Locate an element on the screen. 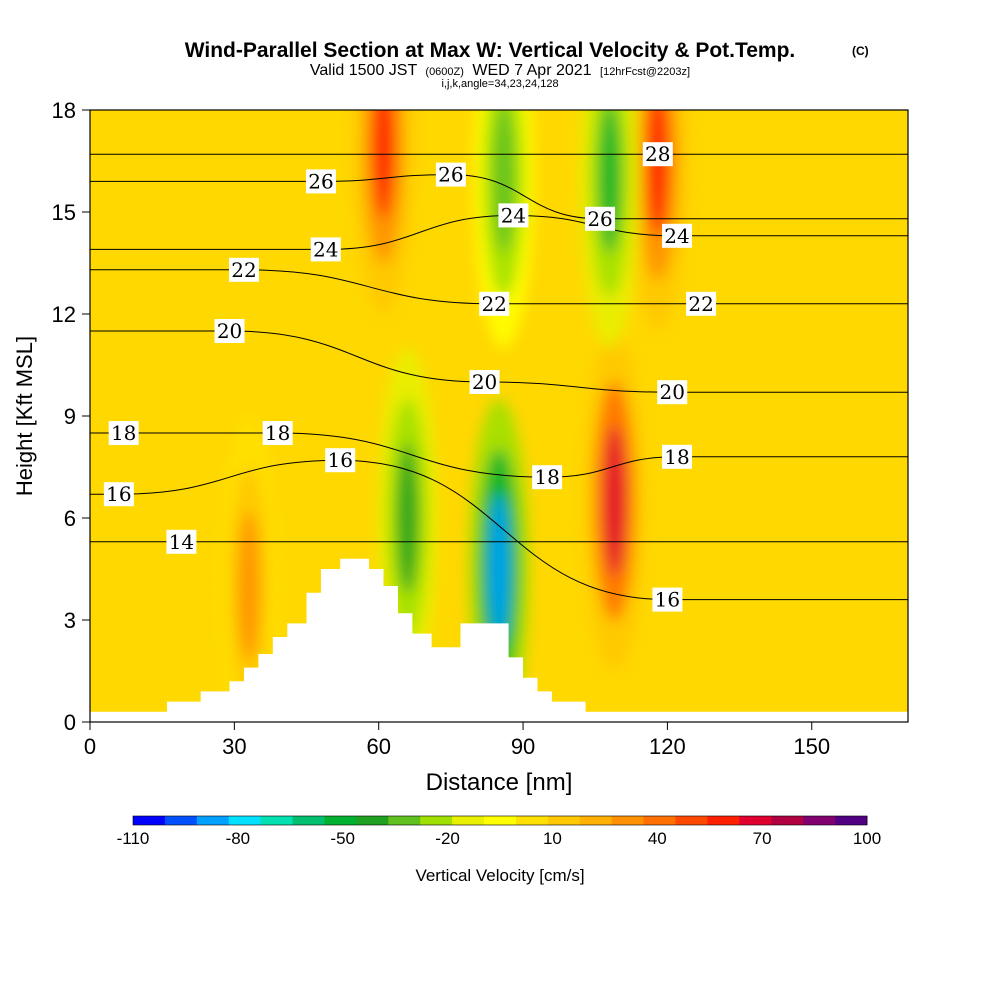  y-axis: 0 3 6 9 12 15 18 is located at coordinates (71, 416).